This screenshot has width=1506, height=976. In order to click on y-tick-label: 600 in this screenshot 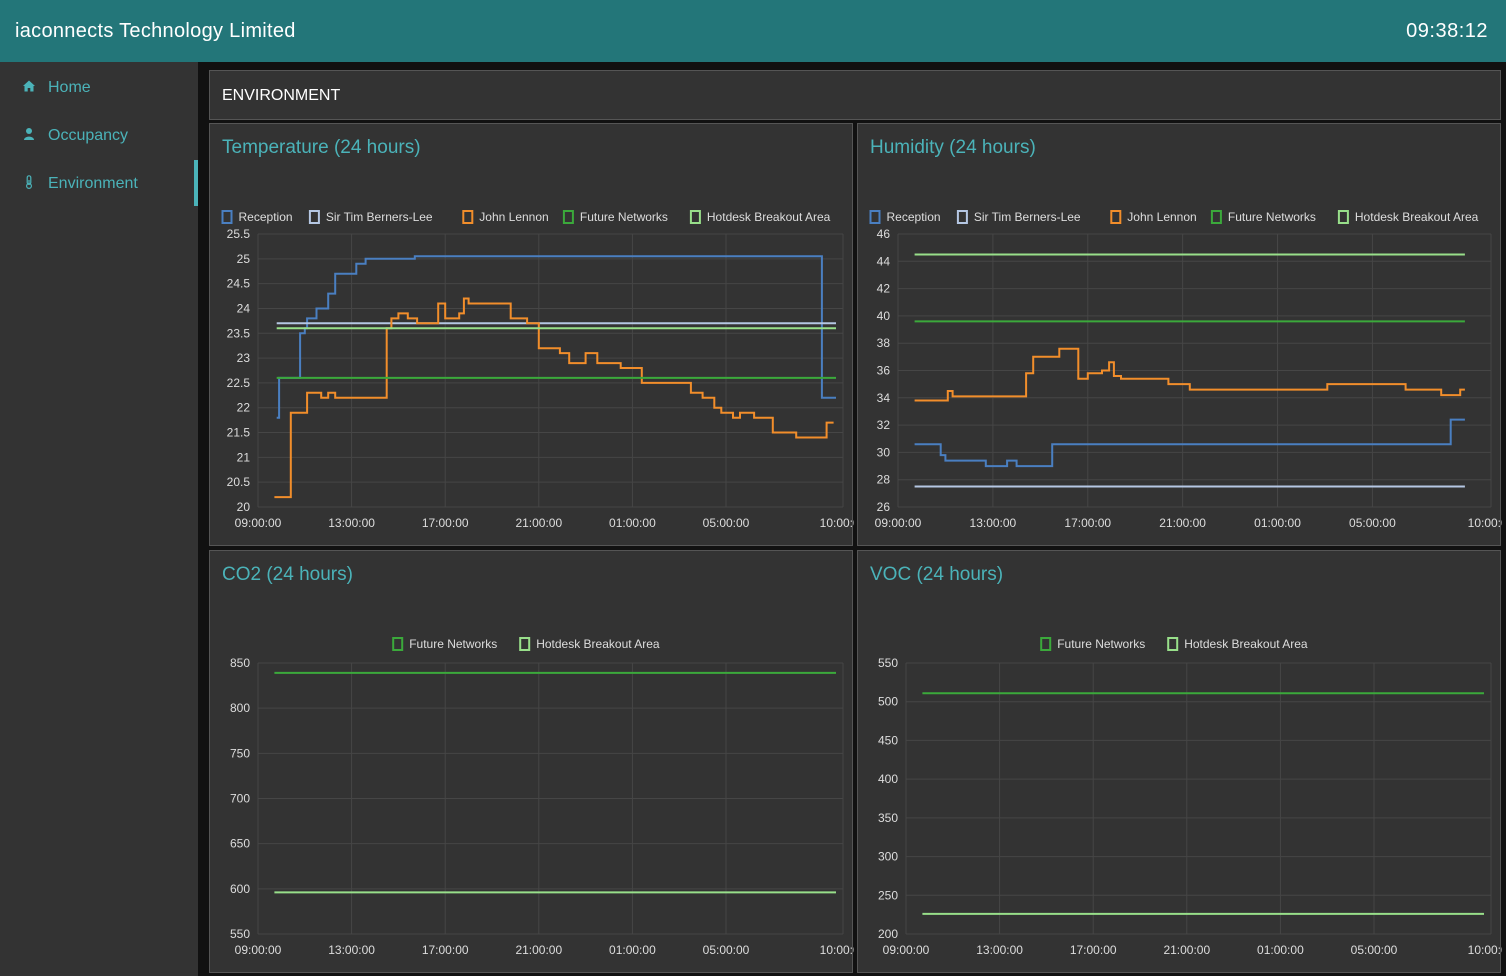, I will do `click(240, 889)`.